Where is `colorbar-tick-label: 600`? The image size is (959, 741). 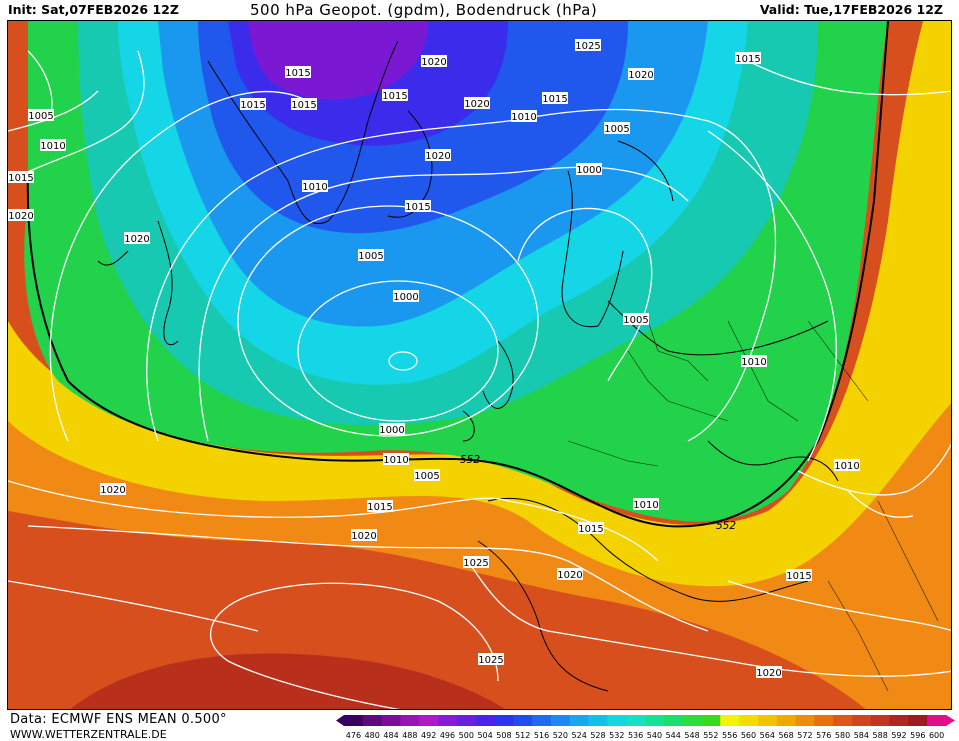 colorbar-tick-label: 600 is located at coordinates (936, 735).